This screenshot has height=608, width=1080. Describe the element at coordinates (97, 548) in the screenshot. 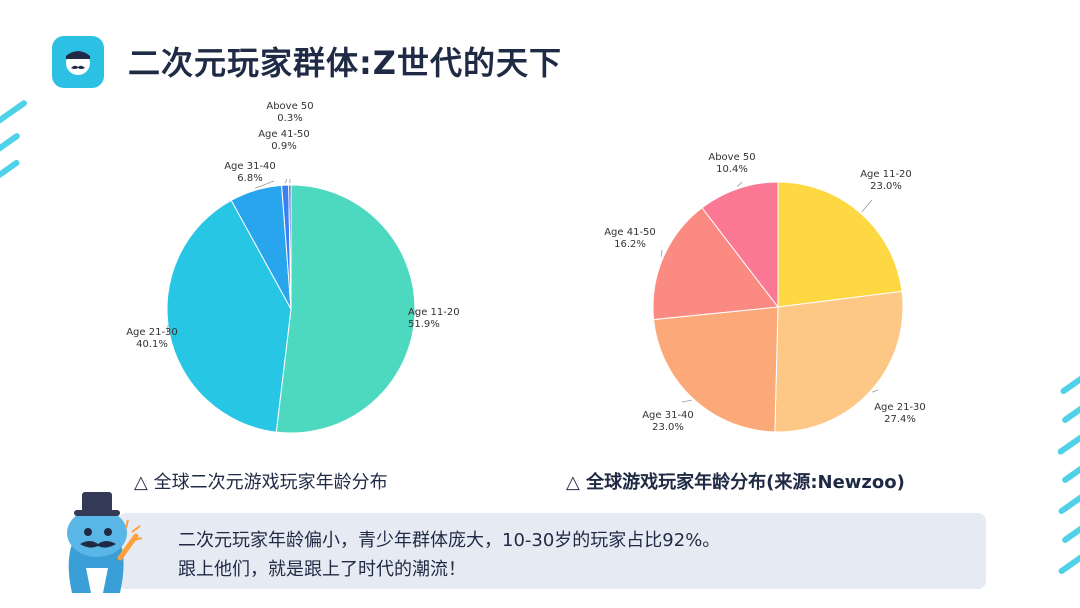

I see `mascot-character-icon` at that location.